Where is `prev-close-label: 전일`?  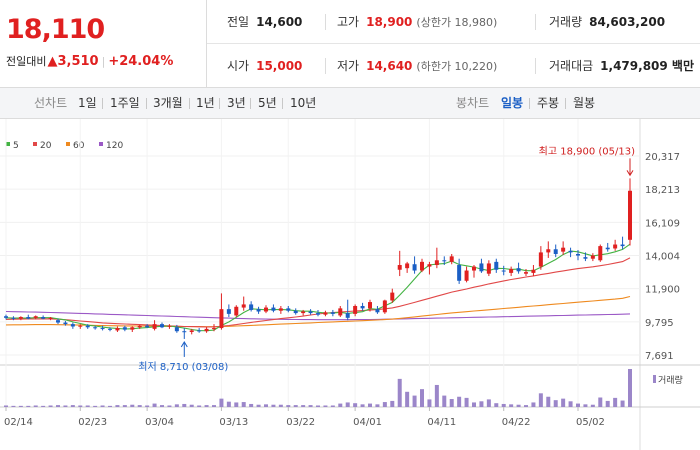 prev-close-label: 전일 is located at coordinates (238, 22).